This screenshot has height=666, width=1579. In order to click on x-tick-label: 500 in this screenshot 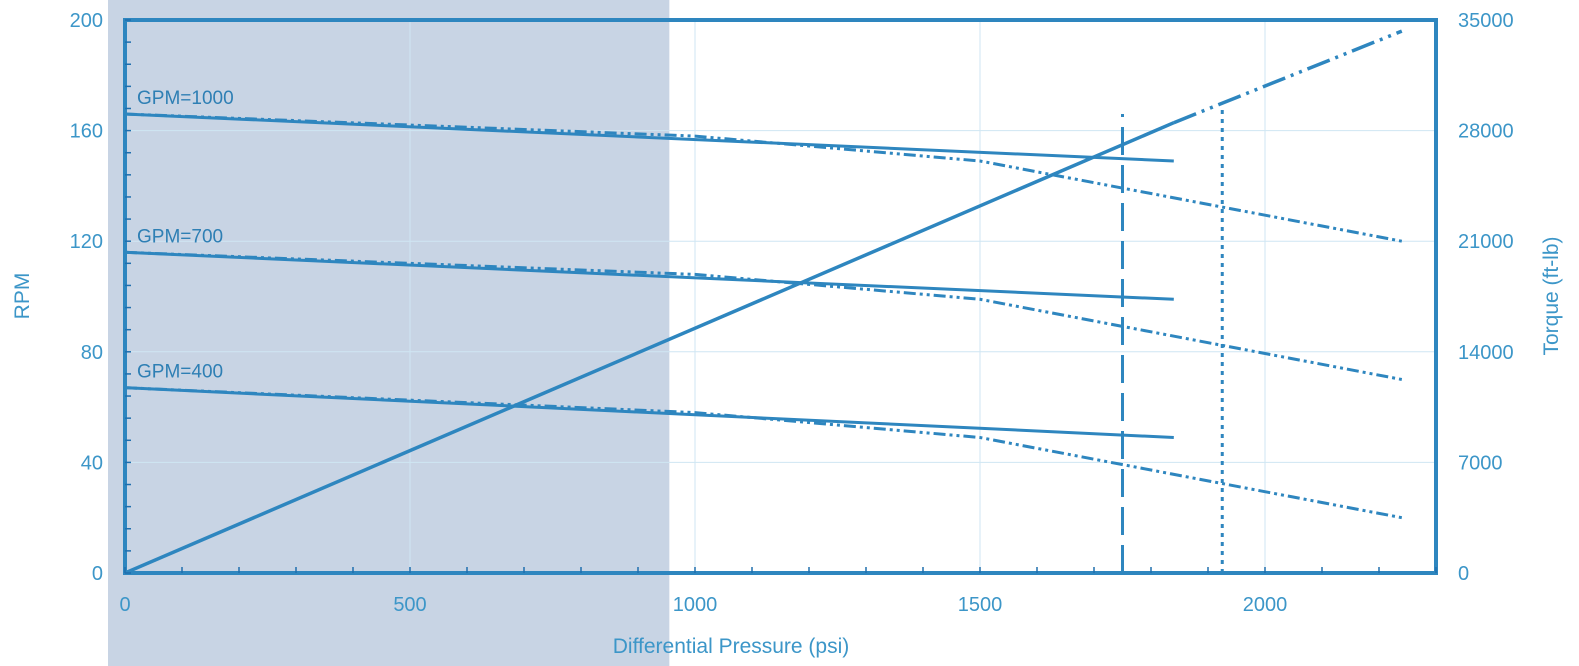, I will do `click(409, 605)`.